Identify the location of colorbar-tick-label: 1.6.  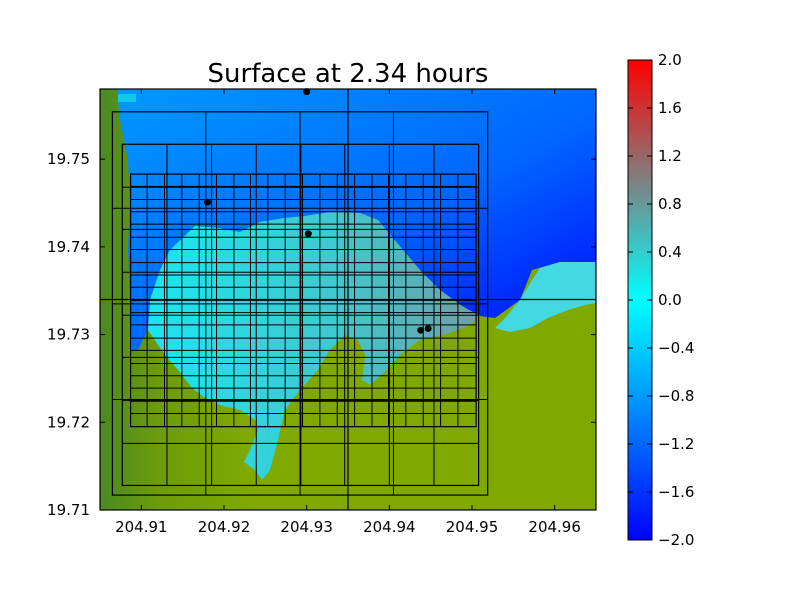
(670, 108).